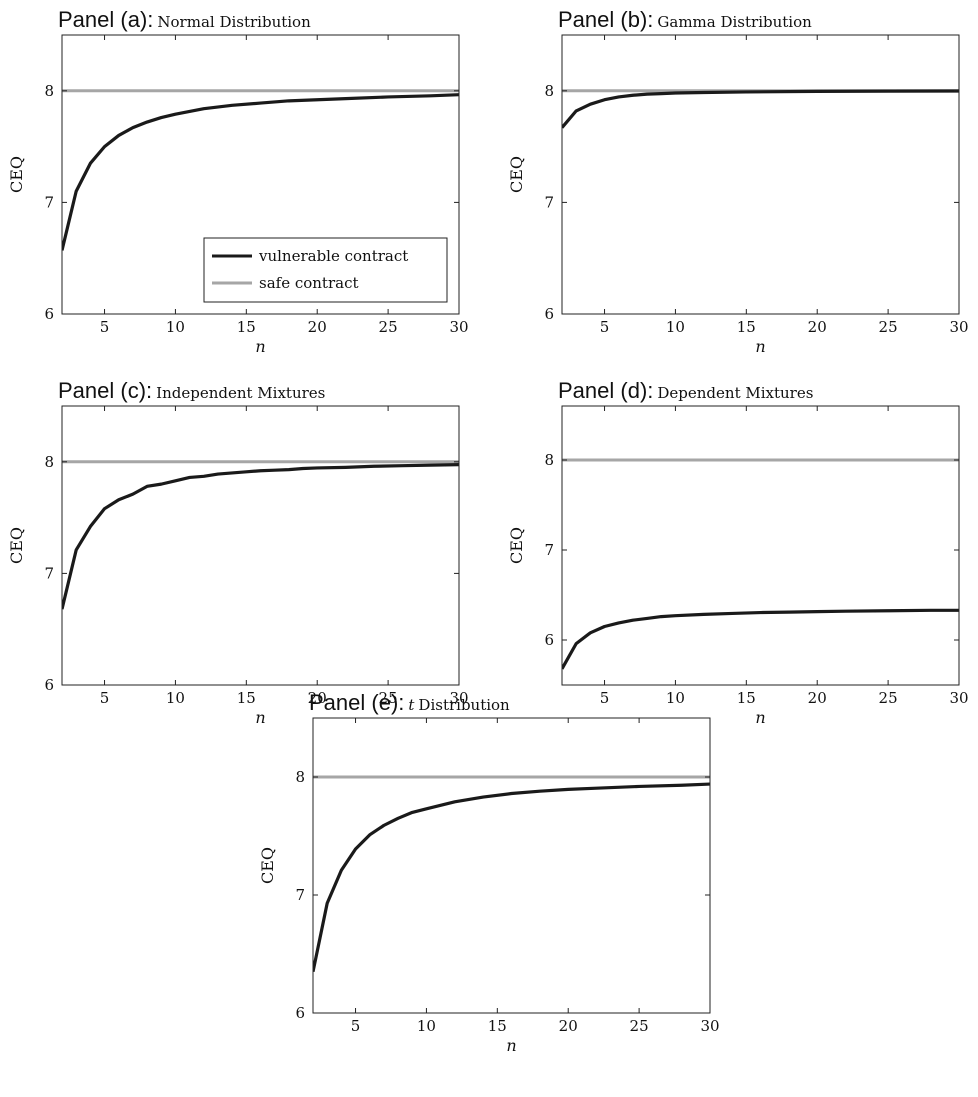 The image size is (978, 1097). Describe the element at coordinates (605, 19) in the screenshot. I see `panel-label: Panel (b):` at that location.